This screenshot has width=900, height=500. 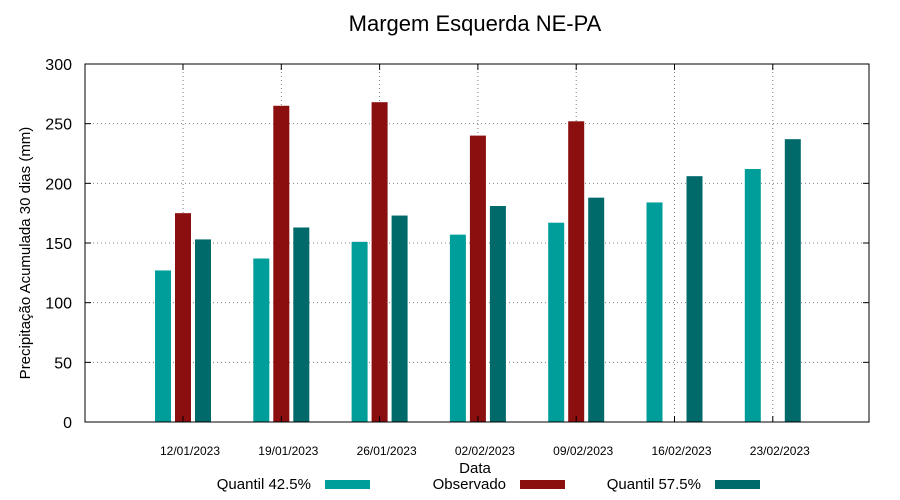 I want to click on legend-label: Quantil 42.5%, so click(x=264, y=484).